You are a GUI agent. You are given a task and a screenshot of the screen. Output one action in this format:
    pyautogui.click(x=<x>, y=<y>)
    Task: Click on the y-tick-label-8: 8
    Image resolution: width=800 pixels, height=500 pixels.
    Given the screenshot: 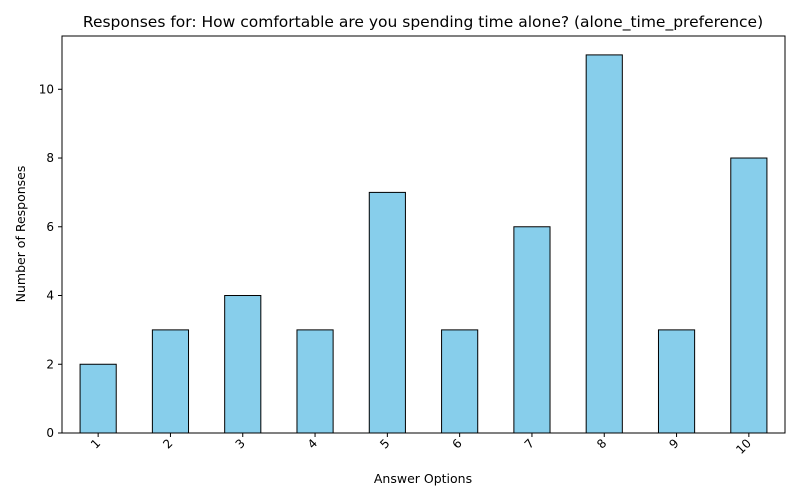 What is the action you would take?
    pyautogui.click(x=50, y=158)
    